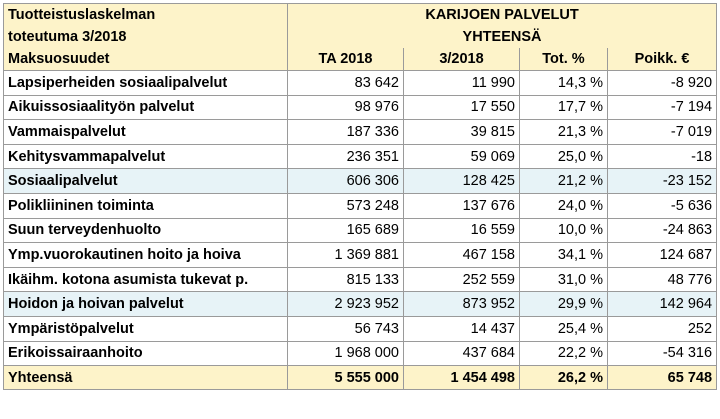 This screenshot has width=720, height=419. What do you see at coordinates (662, 59) in the screenshot?
I see `column-header-poikk: Poikk. €` at bounding box center [662, 59].